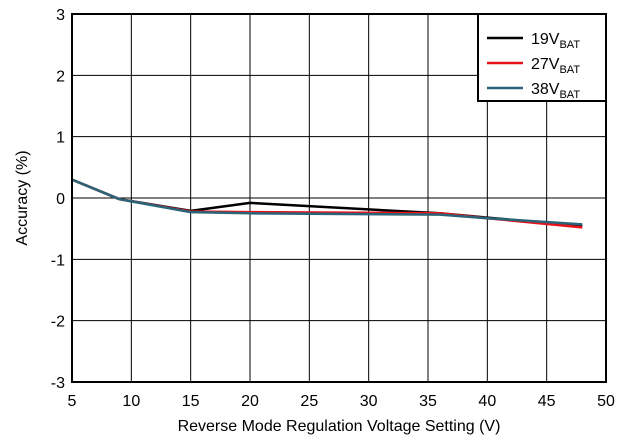  Describe the element at coordinates (309, 401) in the screenshot. I see `x-tick-label: 25` at that location.